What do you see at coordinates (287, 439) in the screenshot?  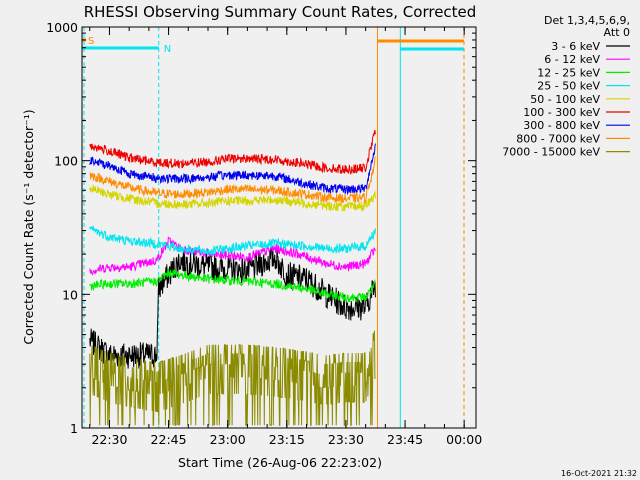 I see `x-tick-label-3: 23:15` at bounding box center [287, 439].